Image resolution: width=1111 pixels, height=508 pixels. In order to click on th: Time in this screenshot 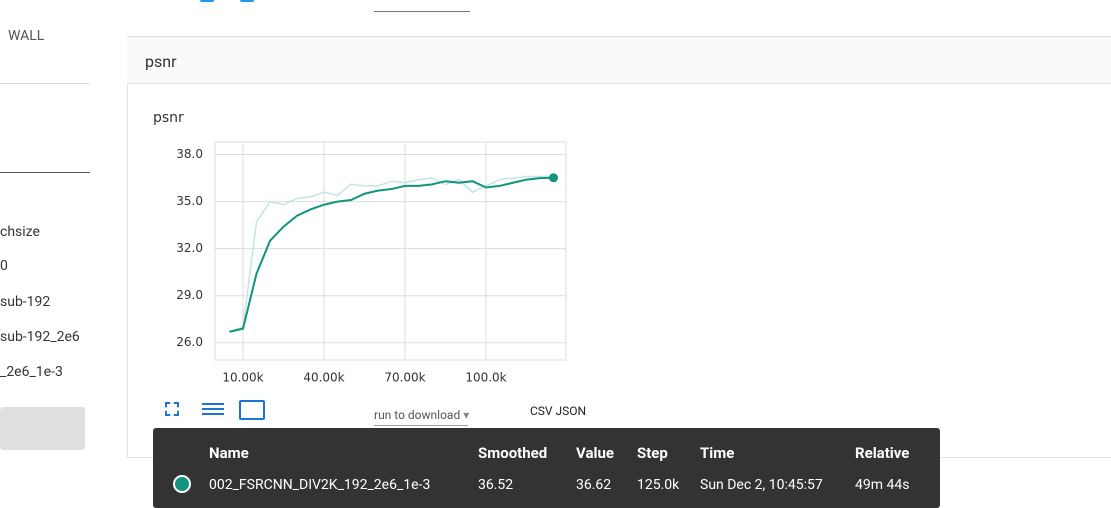, I will do `click(717, 453)`.